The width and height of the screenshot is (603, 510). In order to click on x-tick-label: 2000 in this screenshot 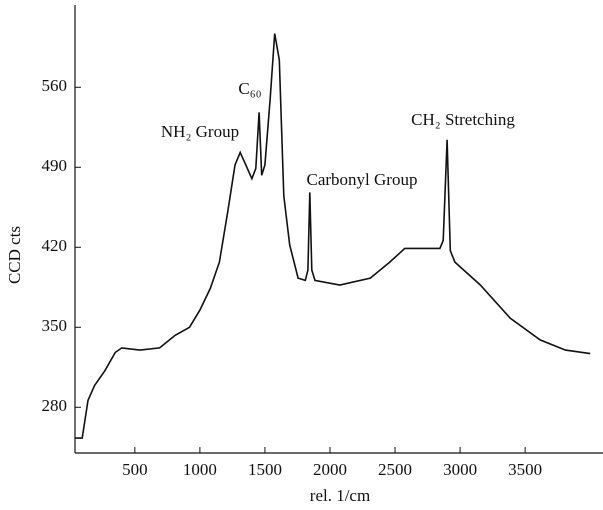, I will do `click(330, 469)`.